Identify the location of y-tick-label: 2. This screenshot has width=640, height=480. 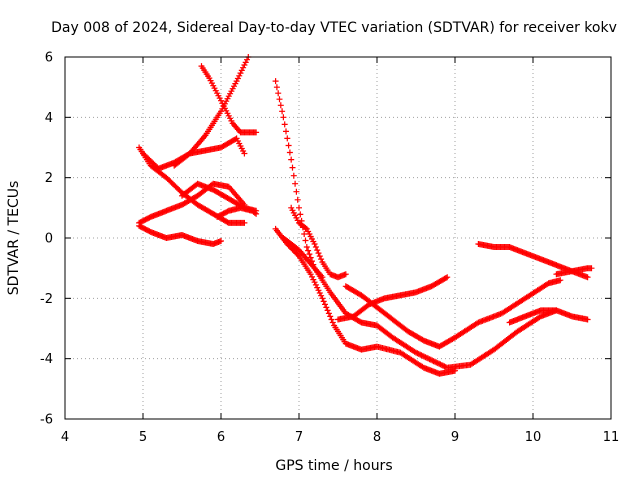
(49, 178).